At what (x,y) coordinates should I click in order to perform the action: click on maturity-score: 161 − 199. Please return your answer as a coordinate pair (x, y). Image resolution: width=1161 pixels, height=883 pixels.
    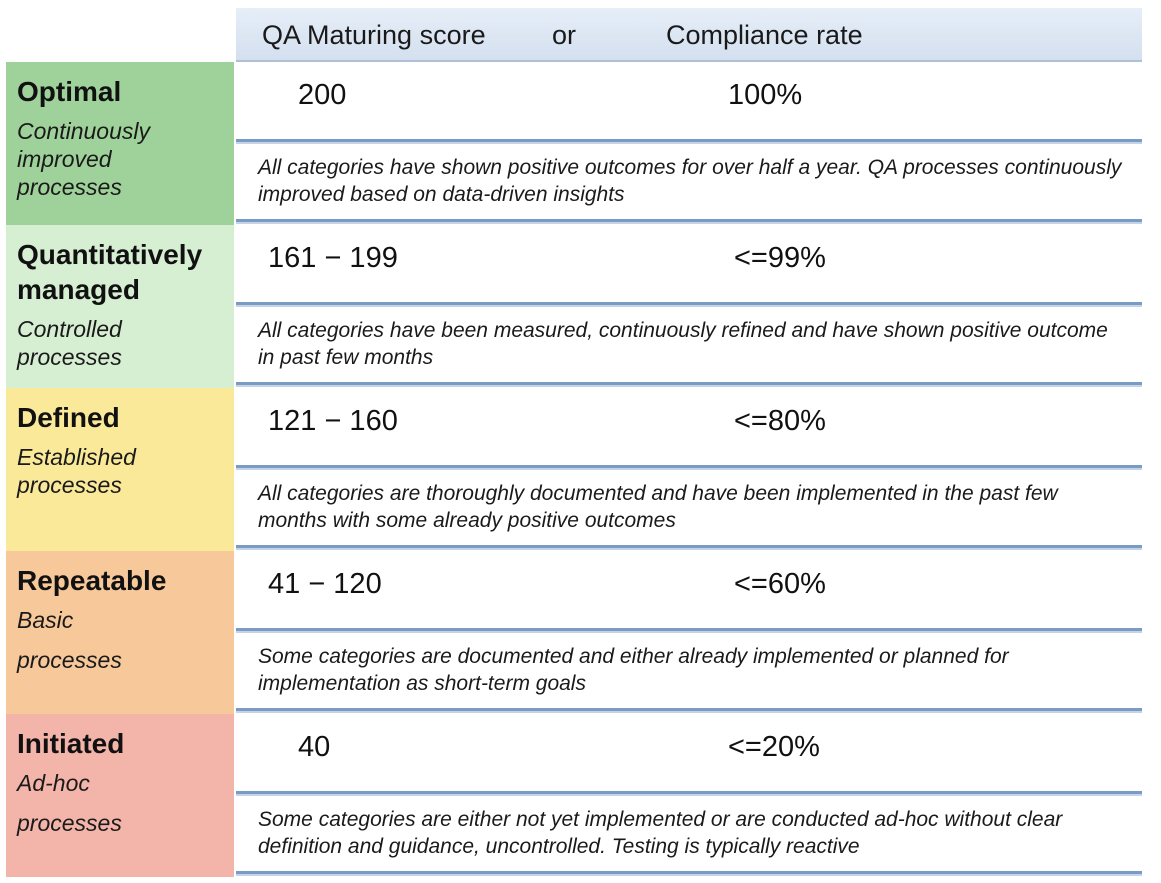
    Looking at the image, I should click on (333, 258).